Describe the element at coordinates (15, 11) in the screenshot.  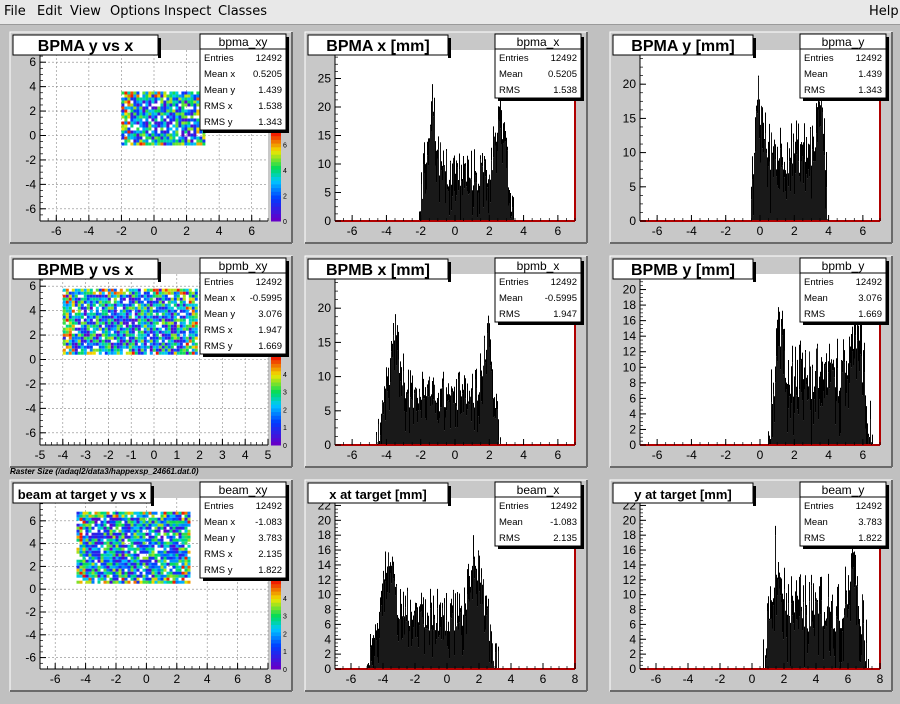
I see `menu-file: File` at that location.